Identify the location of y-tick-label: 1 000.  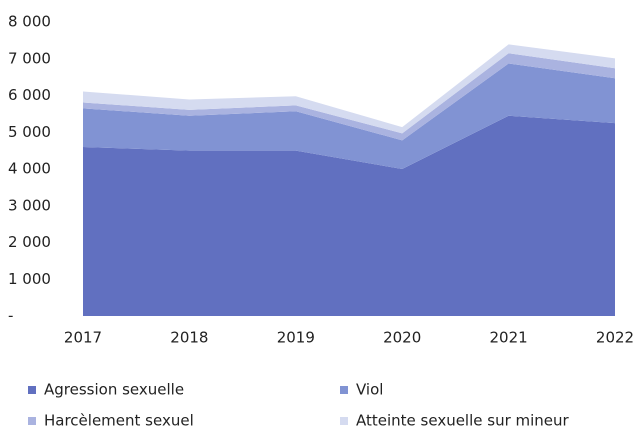
(29, 279).